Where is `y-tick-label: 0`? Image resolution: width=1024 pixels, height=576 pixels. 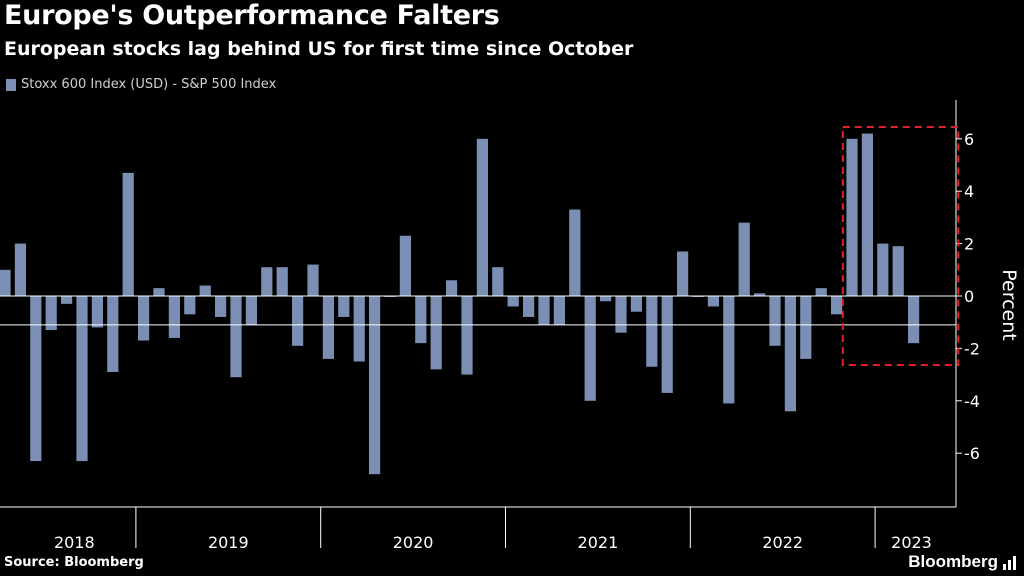 y-tick-label: 0 is located at coordinates (969, 296).